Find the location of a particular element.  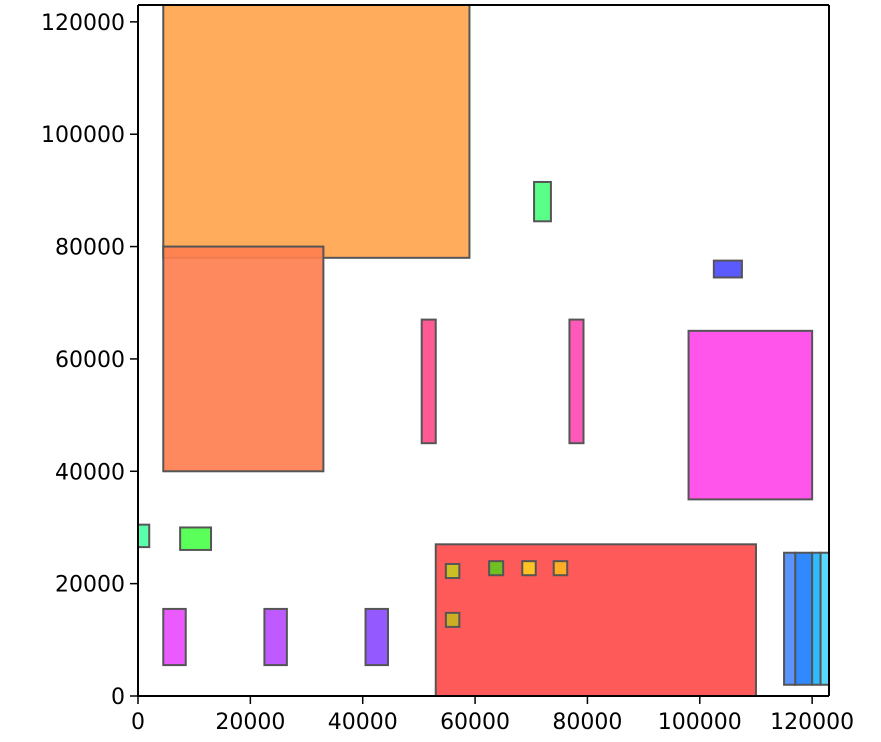

x-tick-label: 120000 is located at coordinates (812, 722).